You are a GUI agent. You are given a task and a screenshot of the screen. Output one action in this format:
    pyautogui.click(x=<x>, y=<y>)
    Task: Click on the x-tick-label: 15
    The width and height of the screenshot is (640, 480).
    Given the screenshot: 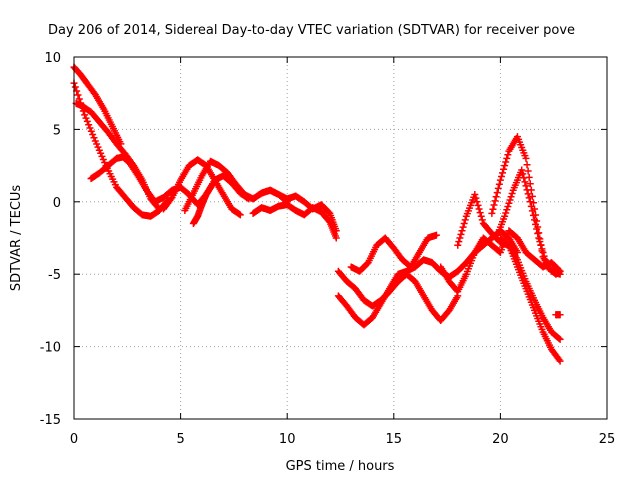 What is the action you would take?
    pyautogui.click(x=394, y=439)
    